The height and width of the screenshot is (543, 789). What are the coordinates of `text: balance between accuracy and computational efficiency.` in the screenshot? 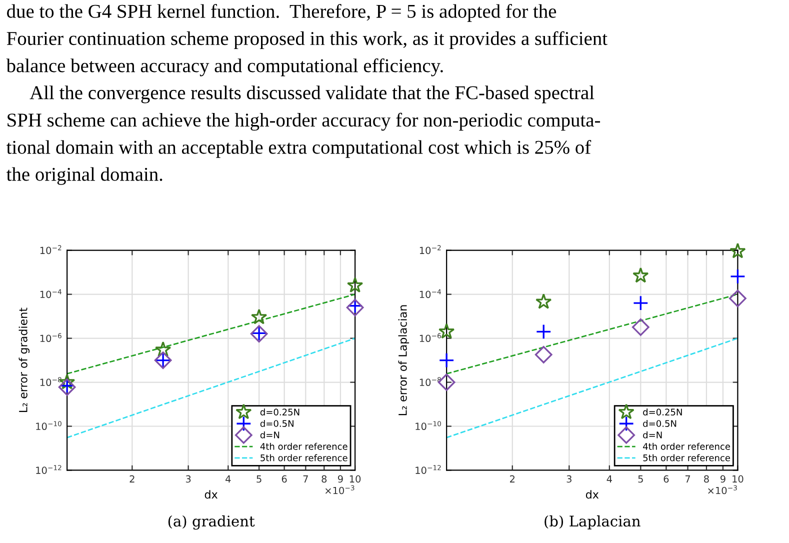 It's located at (224, 67).